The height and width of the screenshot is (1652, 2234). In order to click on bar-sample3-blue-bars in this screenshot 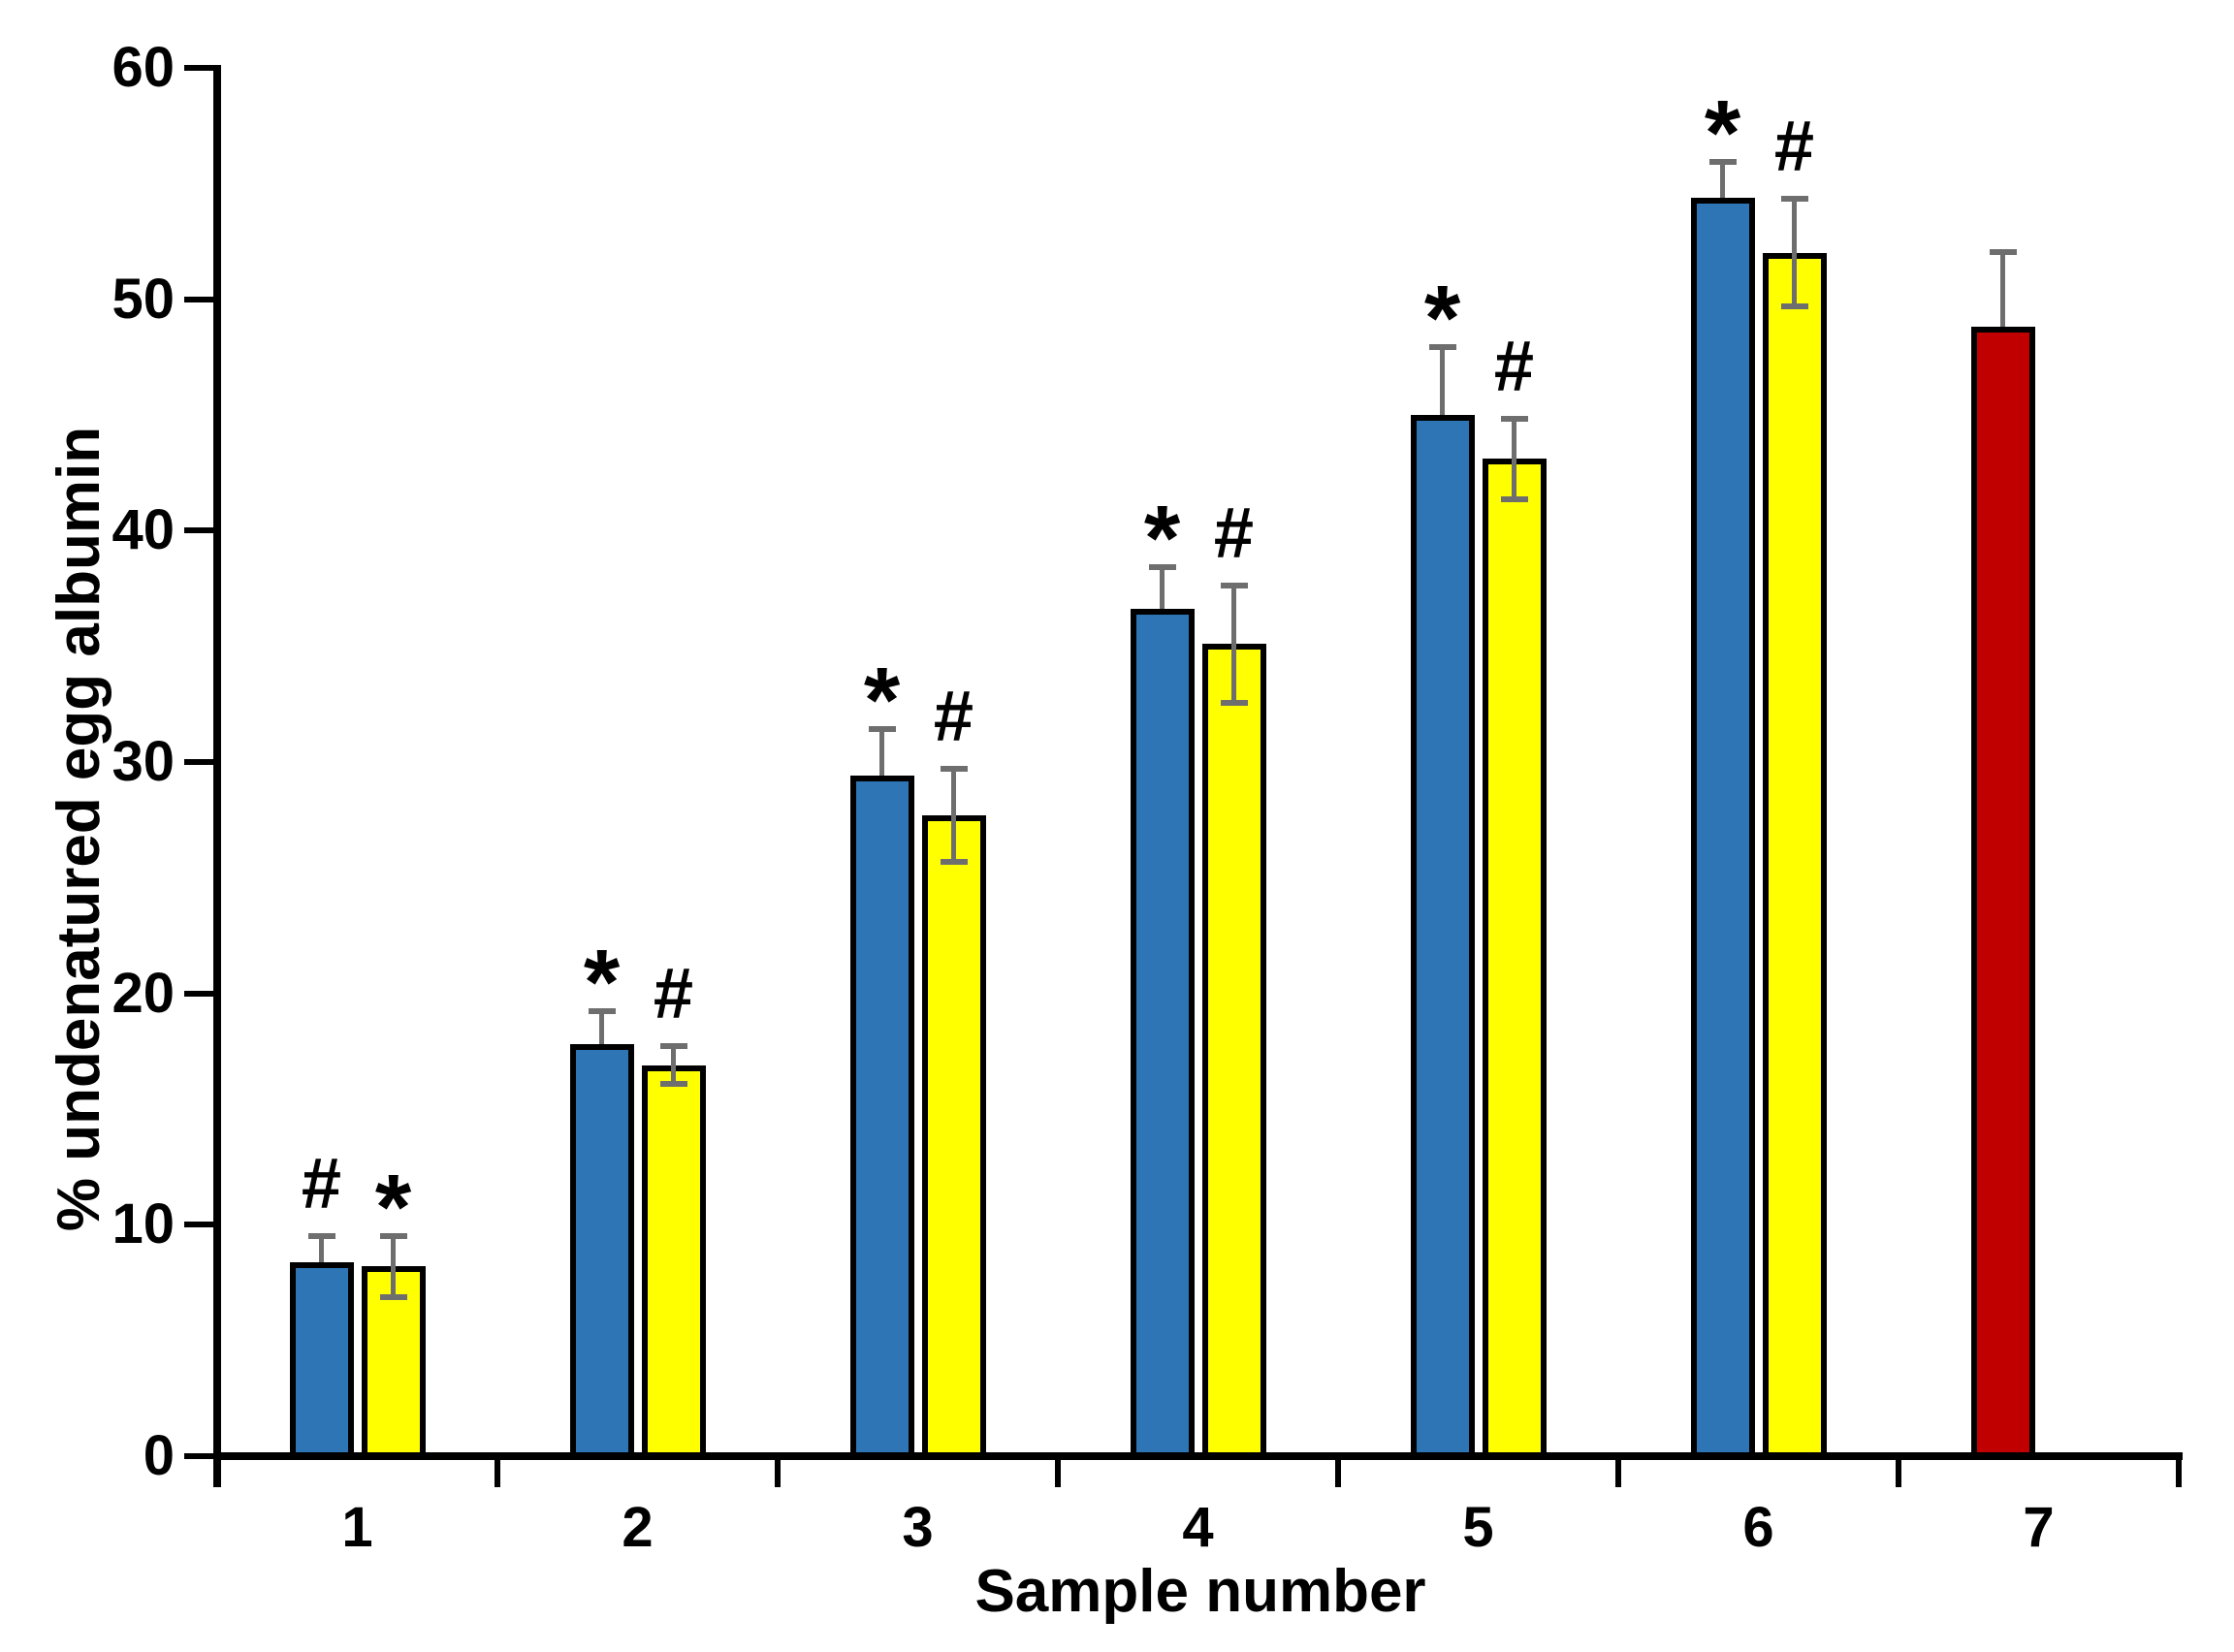, I will do `click(882, 1117)`.